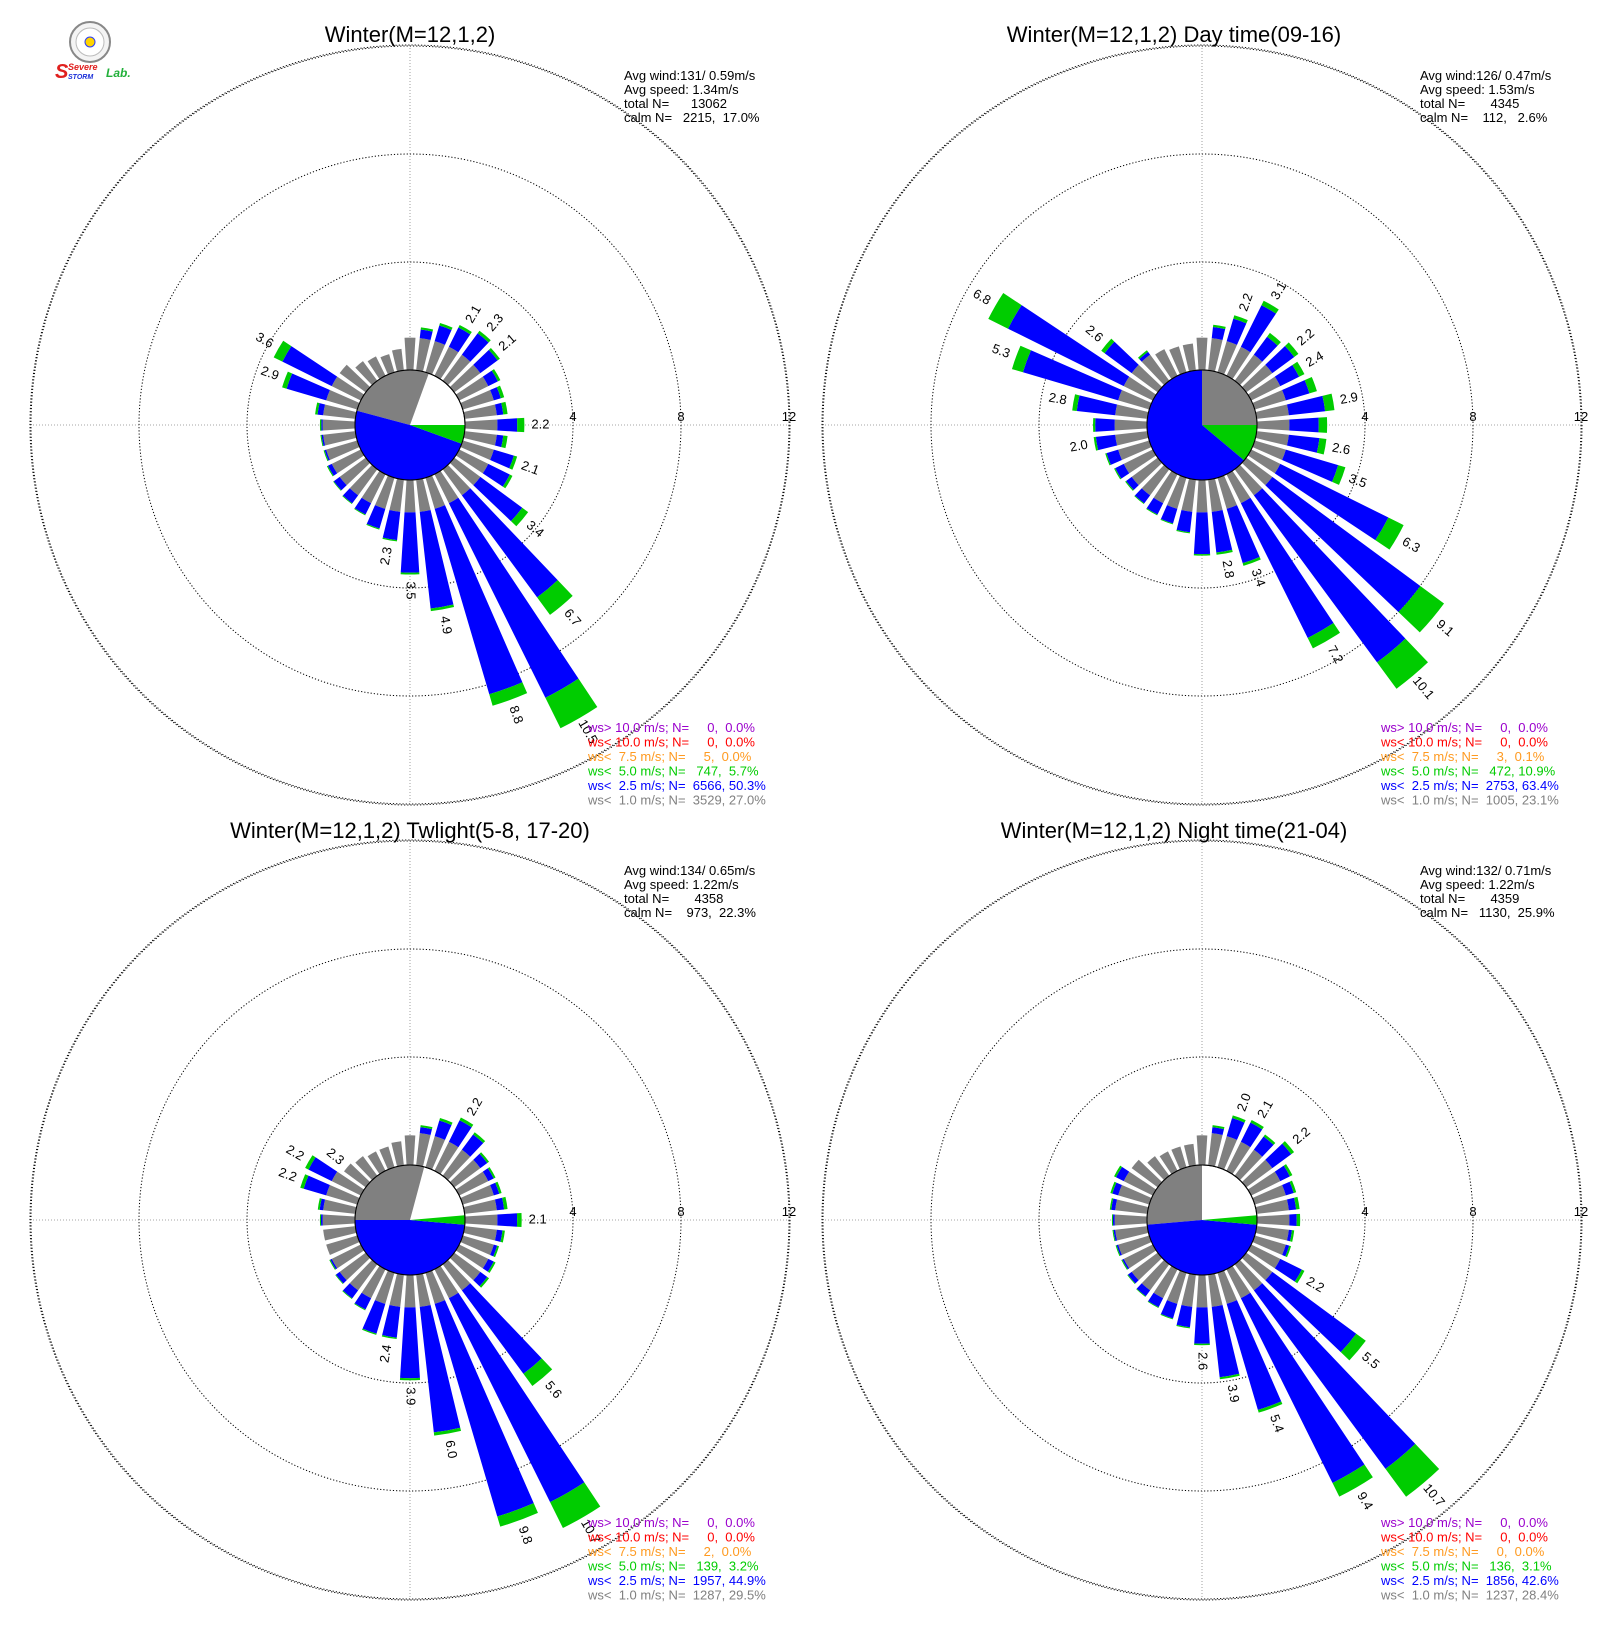 The height and width of the screenshot is (1640, 1620). What do you see at coordinates (673, 1566) in the screenshot?
I see `legend-entry: ws< 5.0 m/s; N= 139, 3.2%` at bounding box center [673, 1566].